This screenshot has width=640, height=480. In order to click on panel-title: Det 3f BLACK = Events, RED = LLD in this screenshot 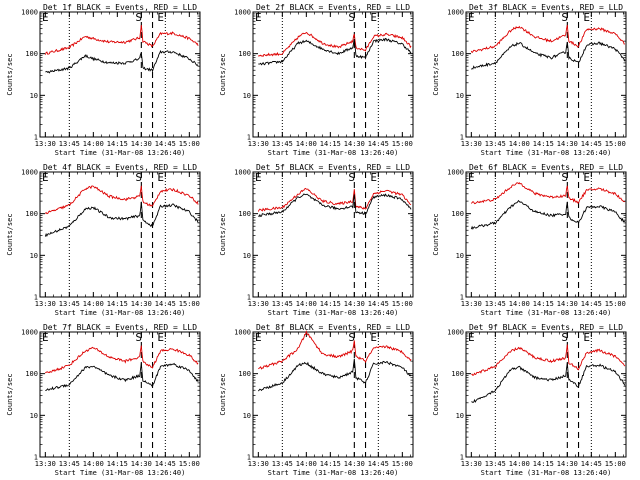, I will do `click(546, 7)`.